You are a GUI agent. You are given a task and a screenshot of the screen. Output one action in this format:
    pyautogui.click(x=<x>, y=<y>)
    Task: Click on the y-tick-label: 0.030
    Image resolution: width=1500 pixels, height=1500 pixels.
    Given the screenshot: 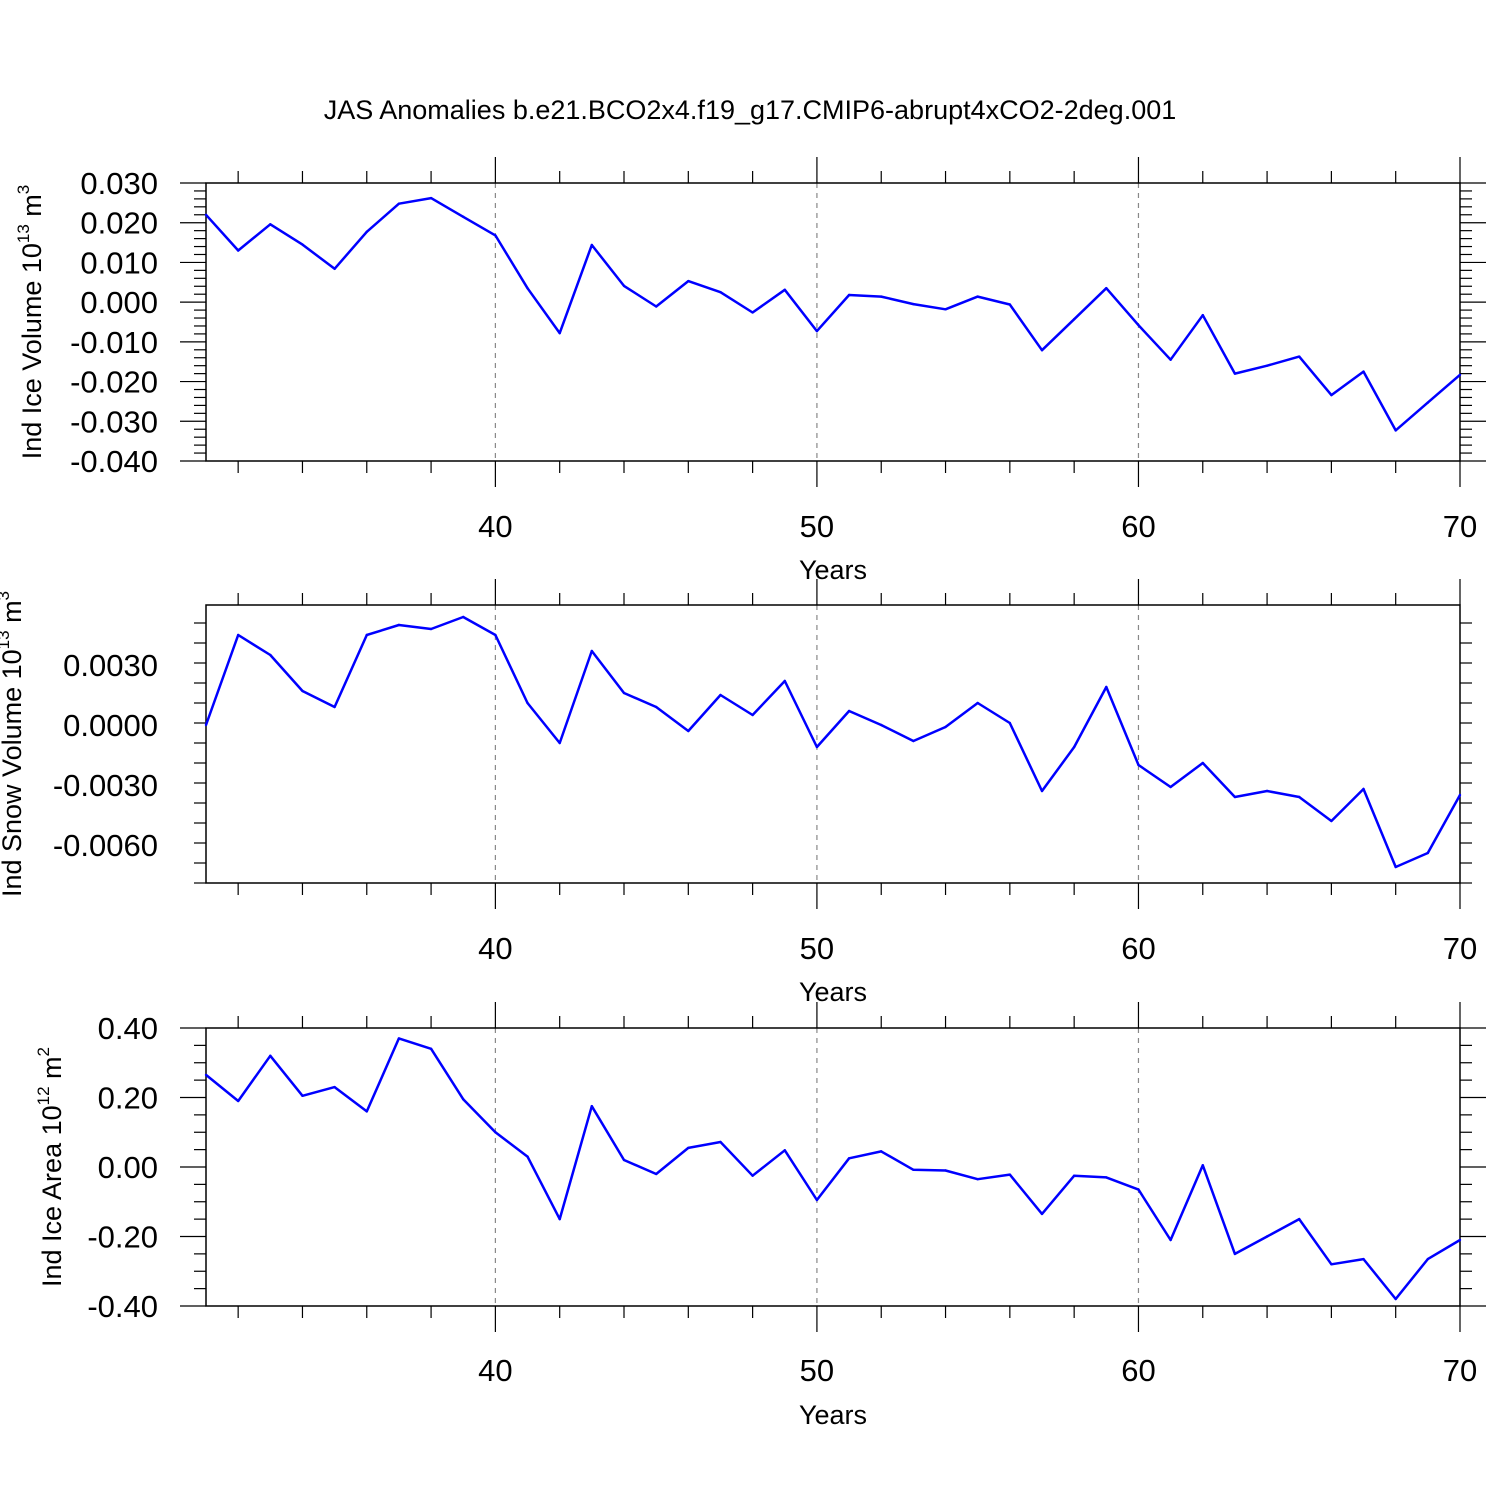 What is the action you would take?
    pyautogui.click(x=119, y=183)
    